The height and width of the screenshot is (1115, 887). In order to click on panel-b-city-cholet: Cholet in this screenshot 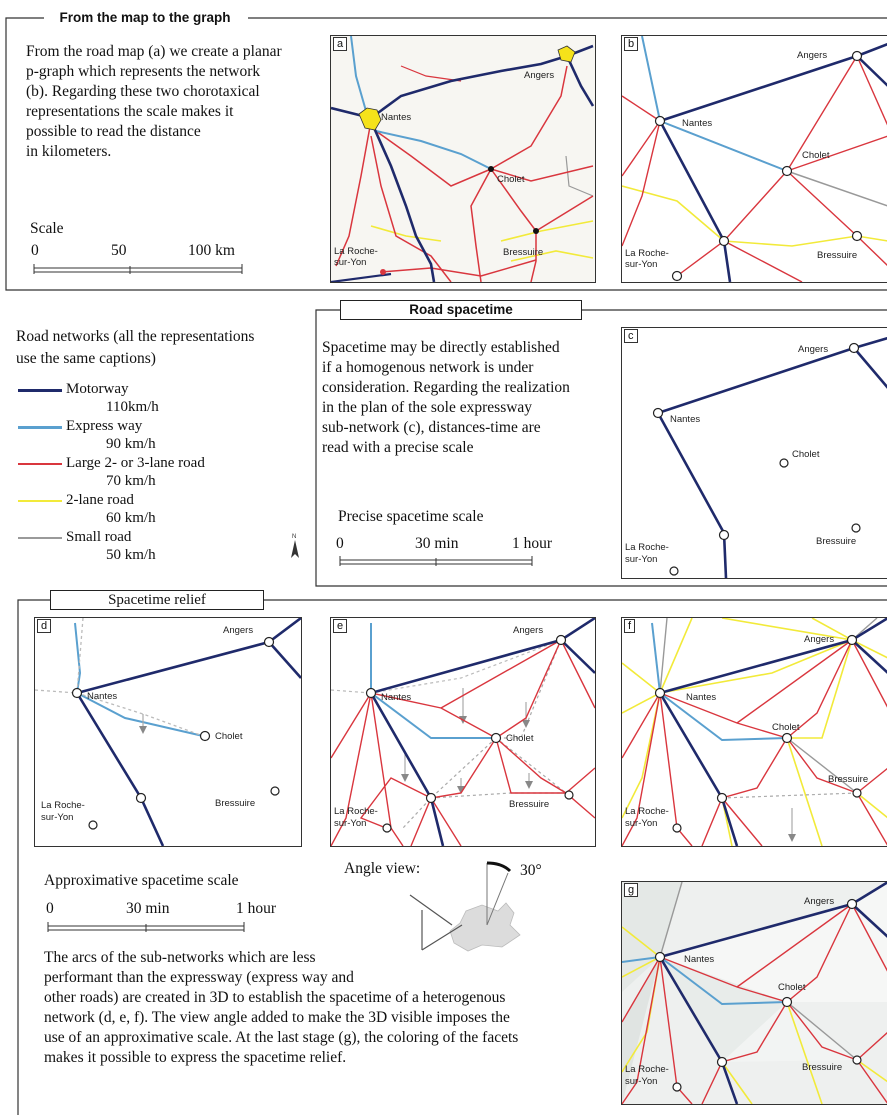, I will do `click(816, 155)`.